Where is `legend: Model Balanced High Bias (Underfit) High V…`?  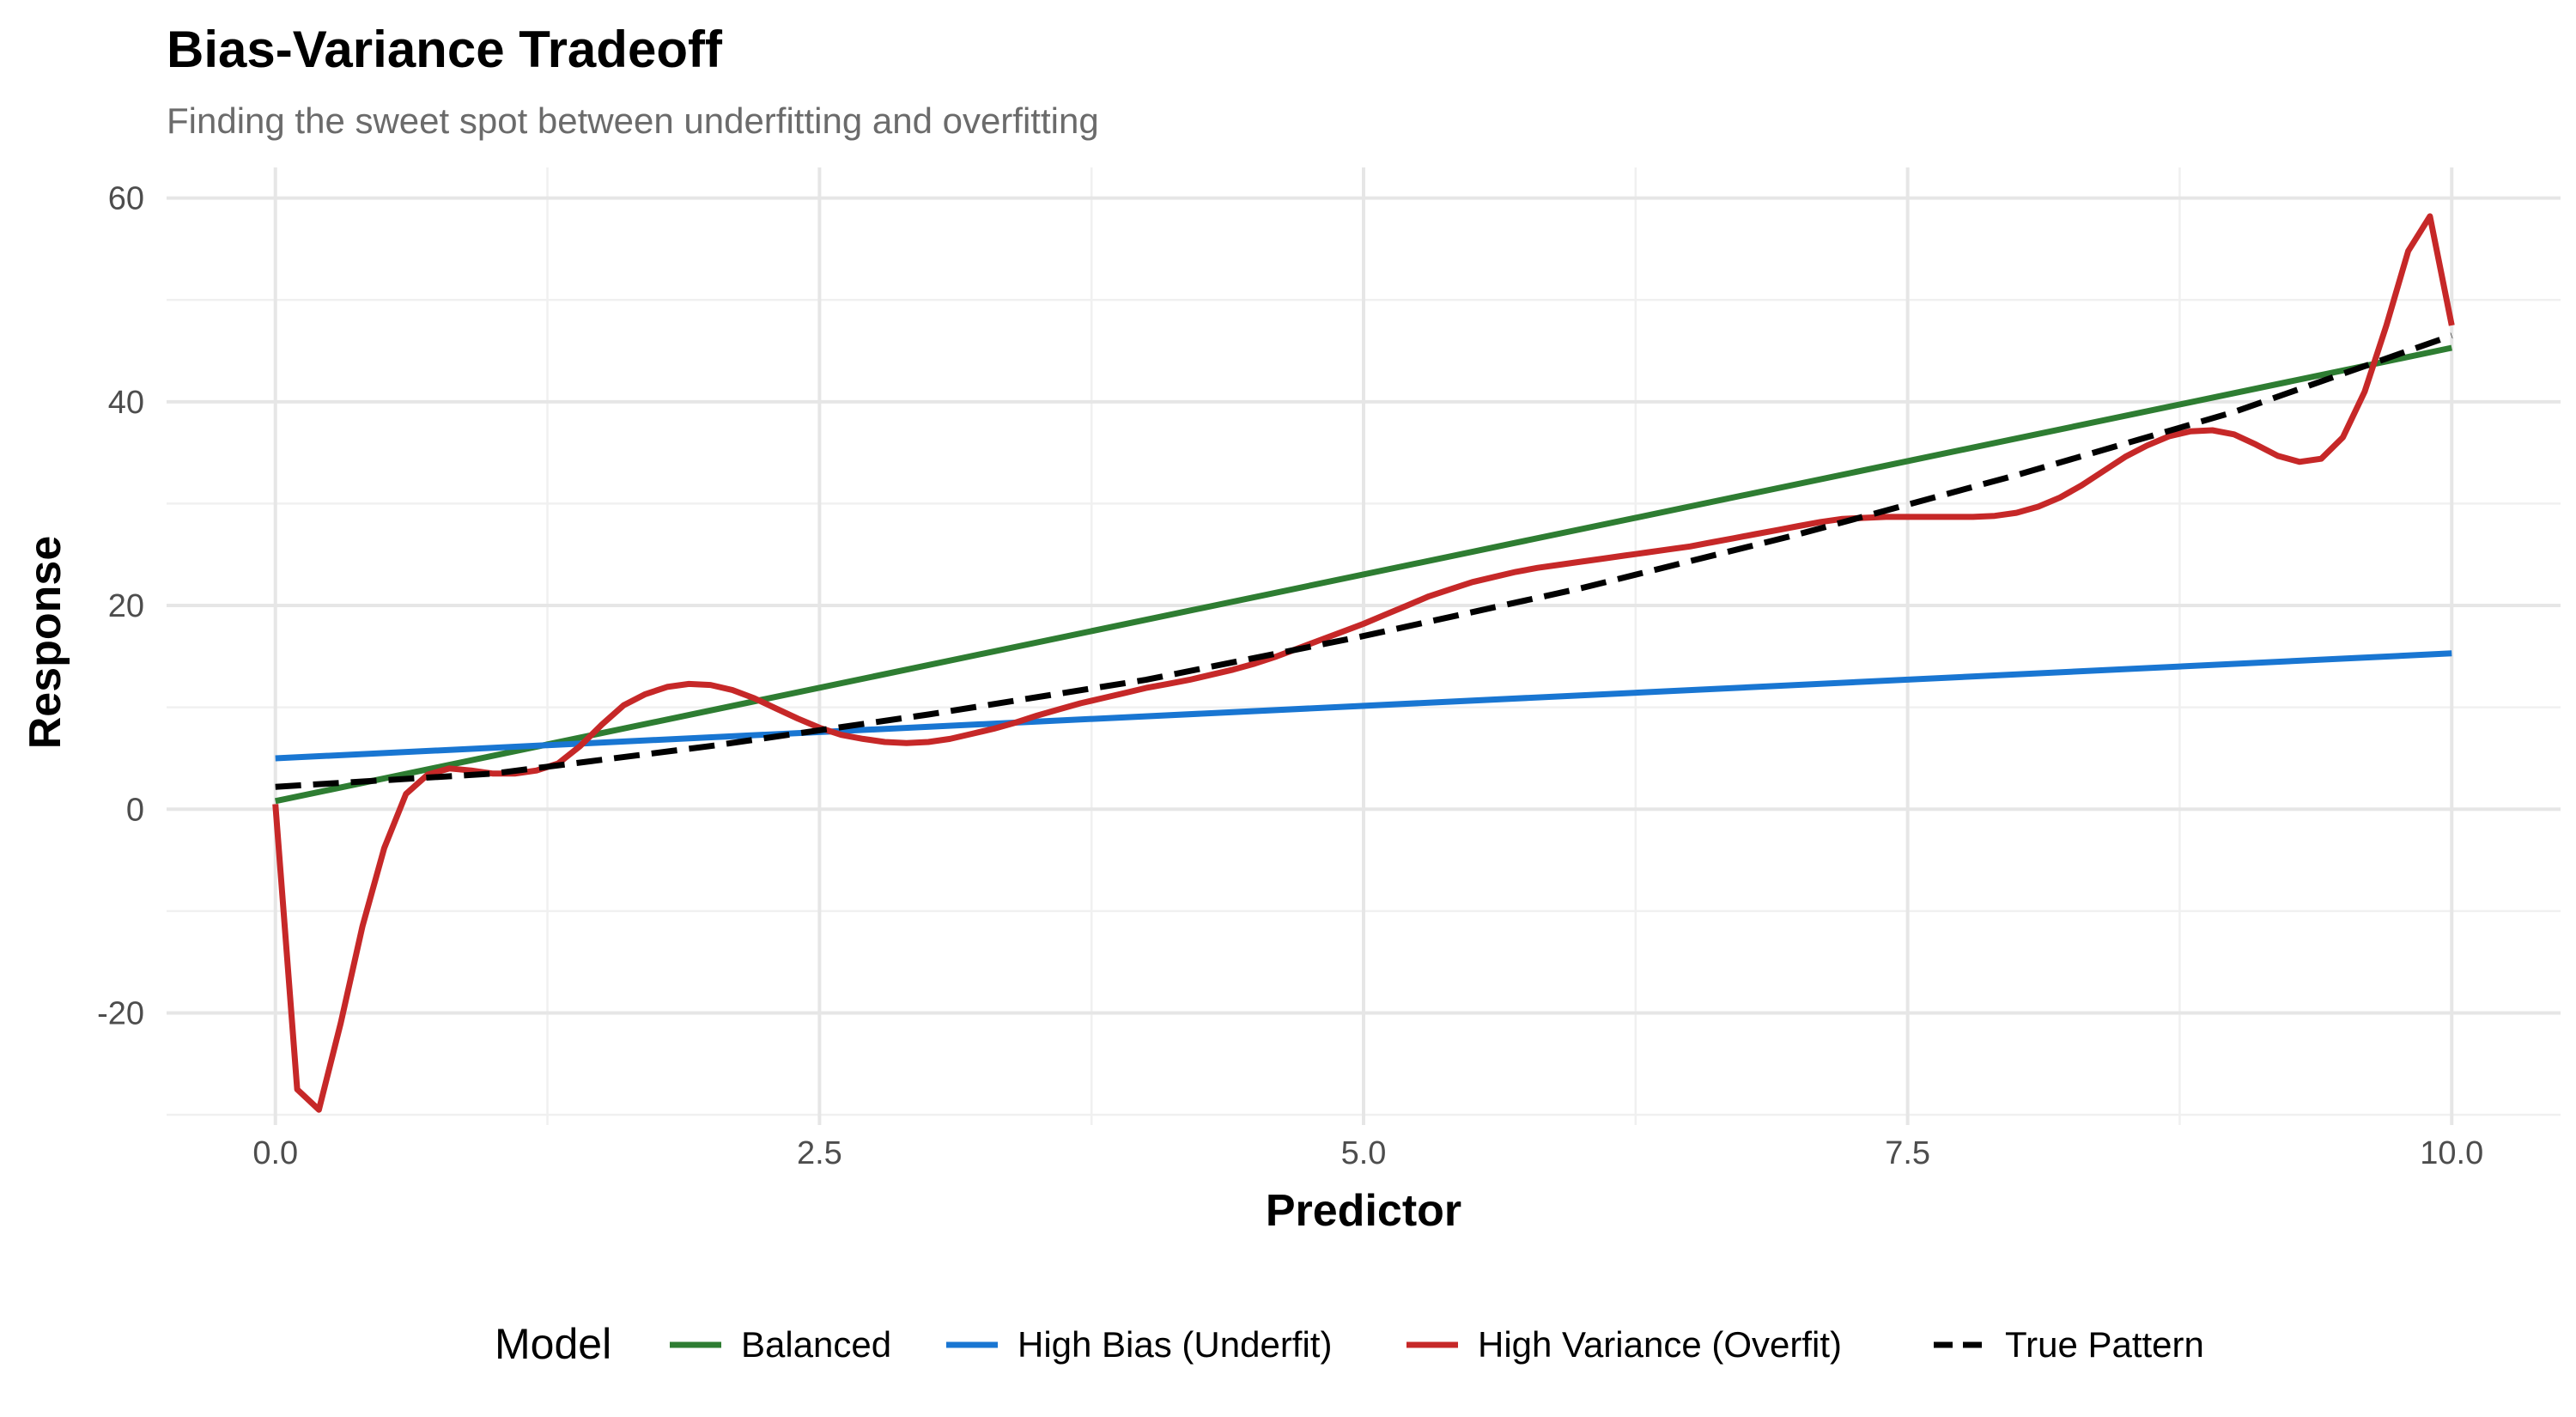 legend: Model Balanced High Bias (Underfit) High V… is located at coordinates (1349, 1344).